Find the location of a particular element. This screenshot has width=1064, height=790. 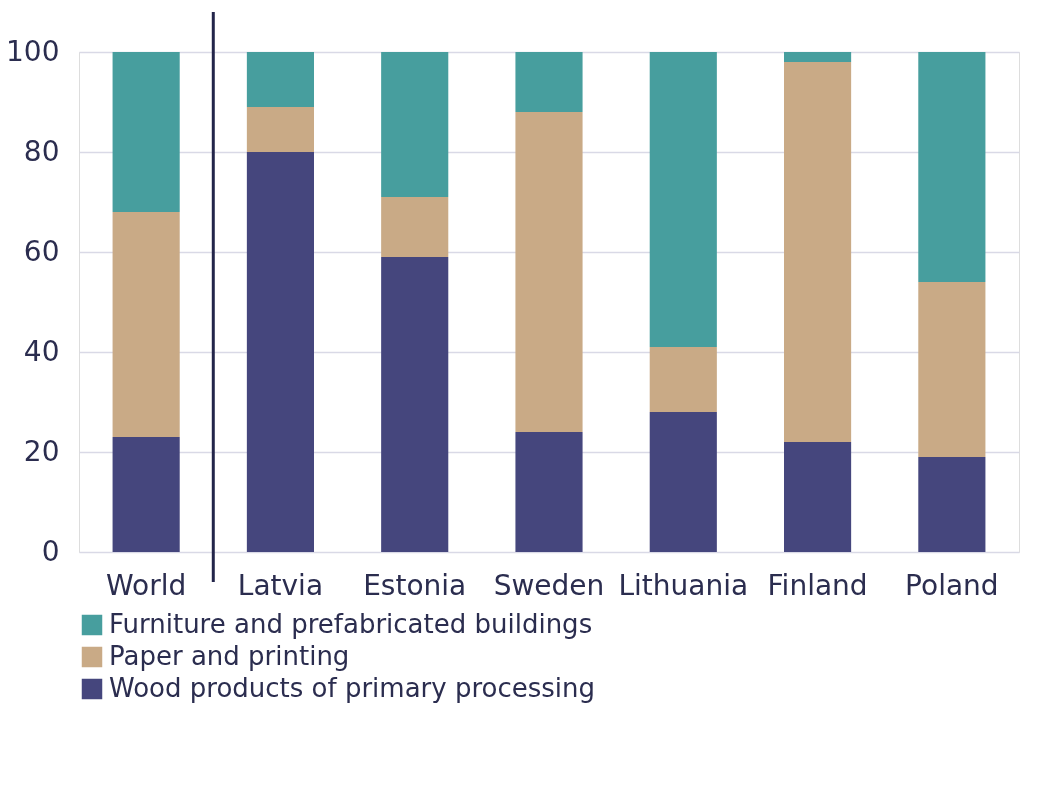

y-tick-label: 40 is located at coordinates (41, 351).